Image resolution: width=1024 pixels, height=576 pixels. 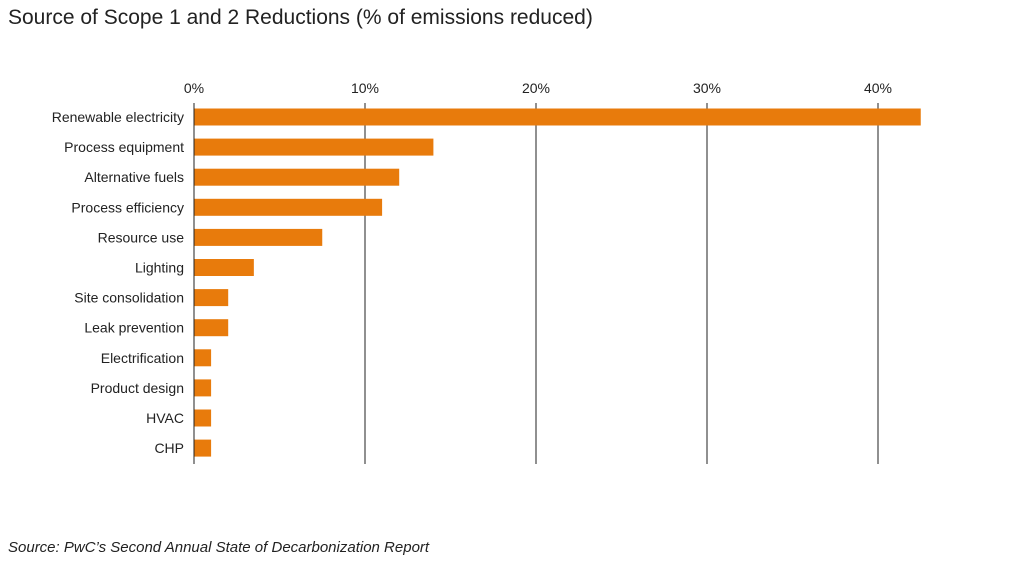 I want to click on bar-renewable-electricity, so click(x=557, y=117).